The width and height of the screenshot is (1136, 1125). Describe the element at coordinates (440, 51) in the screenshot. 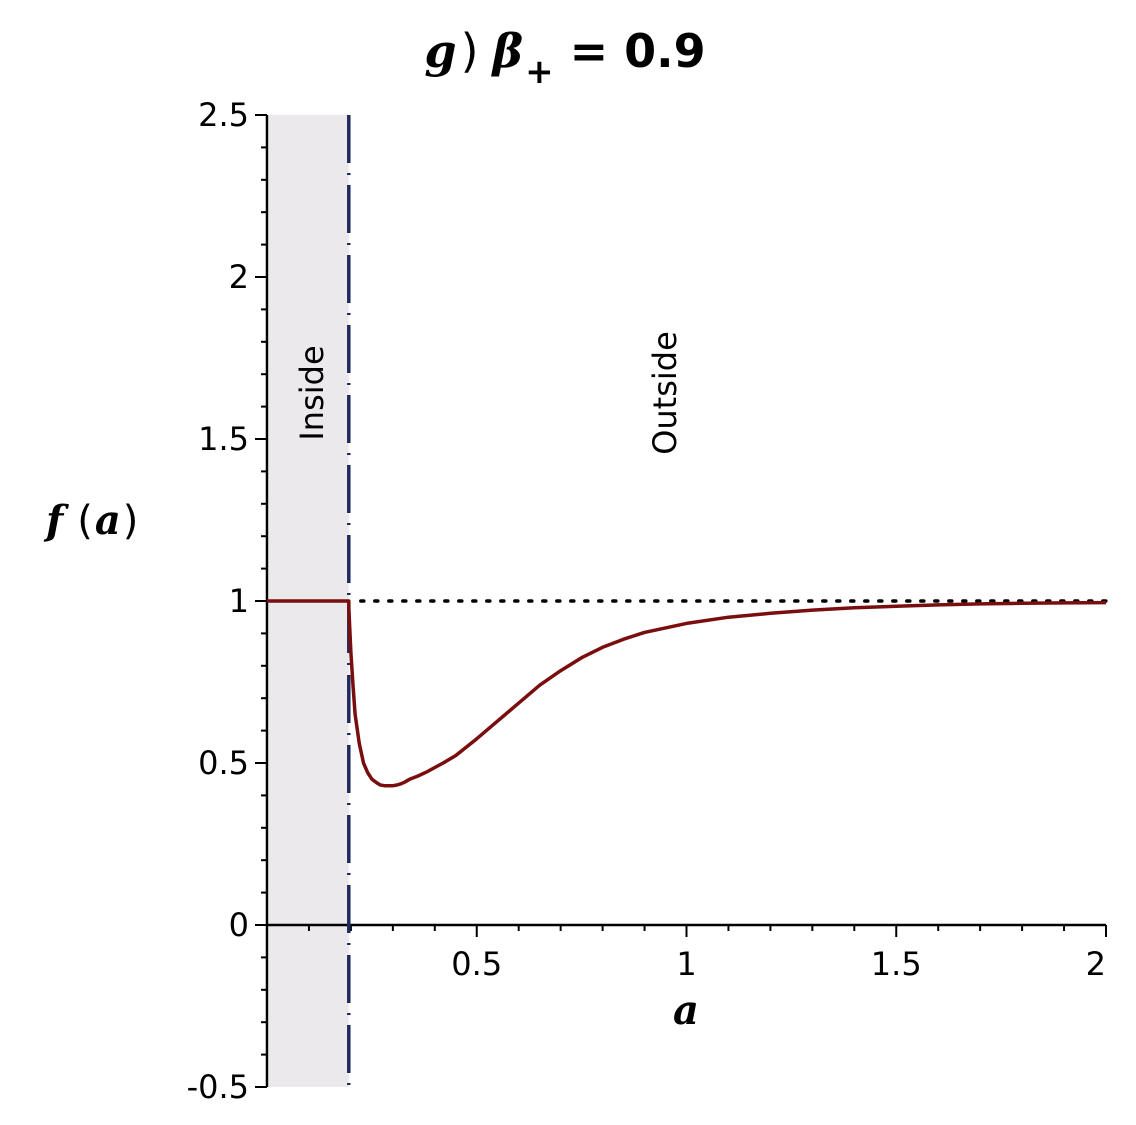

I see `title-letter: g` at that location.